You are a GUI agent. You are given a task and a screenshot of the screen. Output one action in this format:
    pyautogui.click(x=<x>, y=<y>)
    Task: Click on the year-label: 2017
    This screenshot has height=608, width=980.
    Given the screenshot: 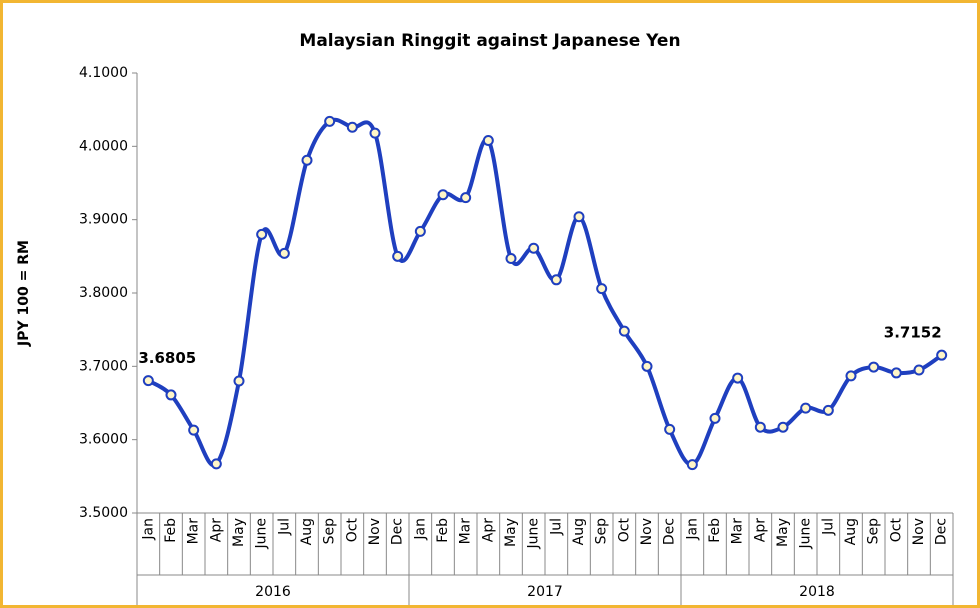 What is the action you would take?
    pyautogui.click(x=545, y=592)
    